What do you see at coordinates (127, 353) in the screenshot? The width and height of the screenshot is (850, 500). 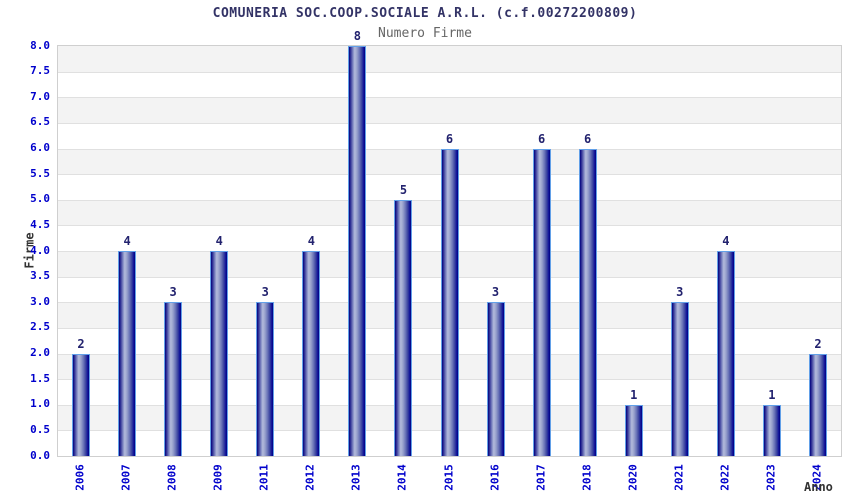 I see `bar-2007` at bounding box center [127, 353].